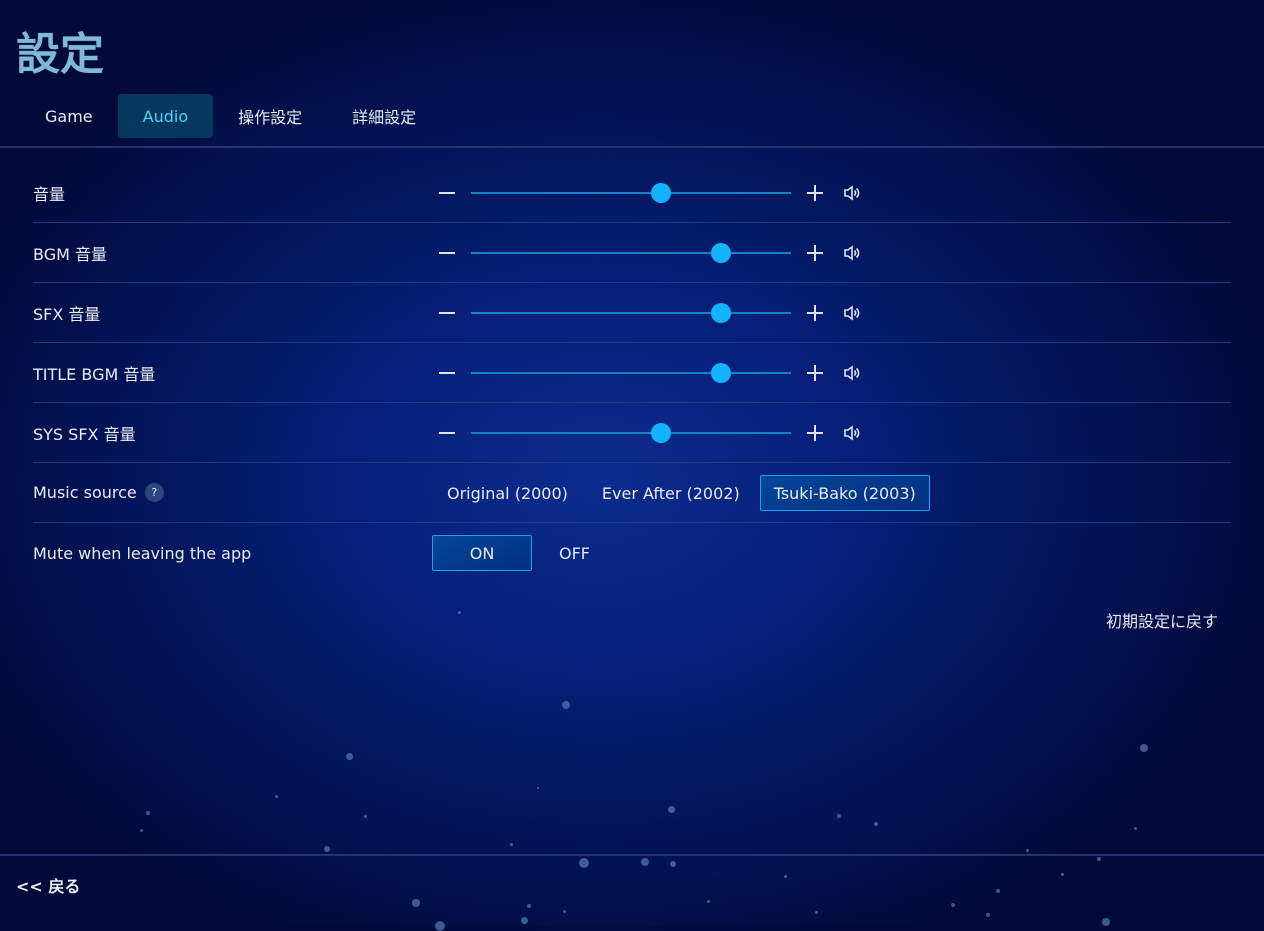  I want to click on setting-row-sfx-volume: SFX 音量, so click(632, 313).